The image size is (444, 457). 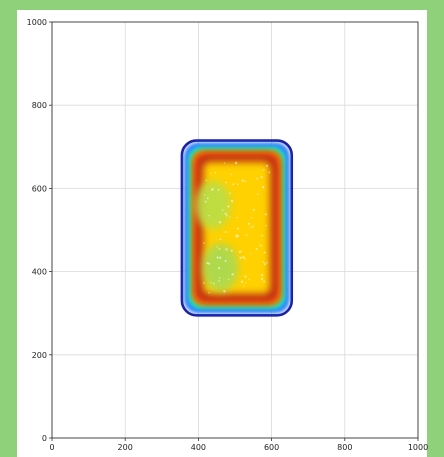 What do you see at coordinates (37, 22) in the screenshot?
I see `y-tick-label: 1000` at bounding box center [37, 22].